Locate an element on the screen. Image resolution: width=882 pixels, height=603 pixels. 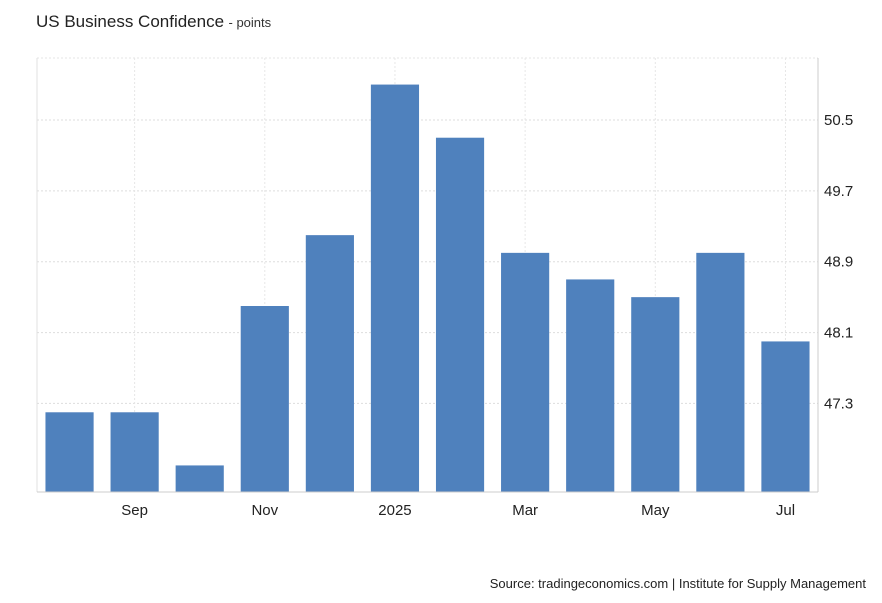
bar-jul is located at coordinates (785, 416).